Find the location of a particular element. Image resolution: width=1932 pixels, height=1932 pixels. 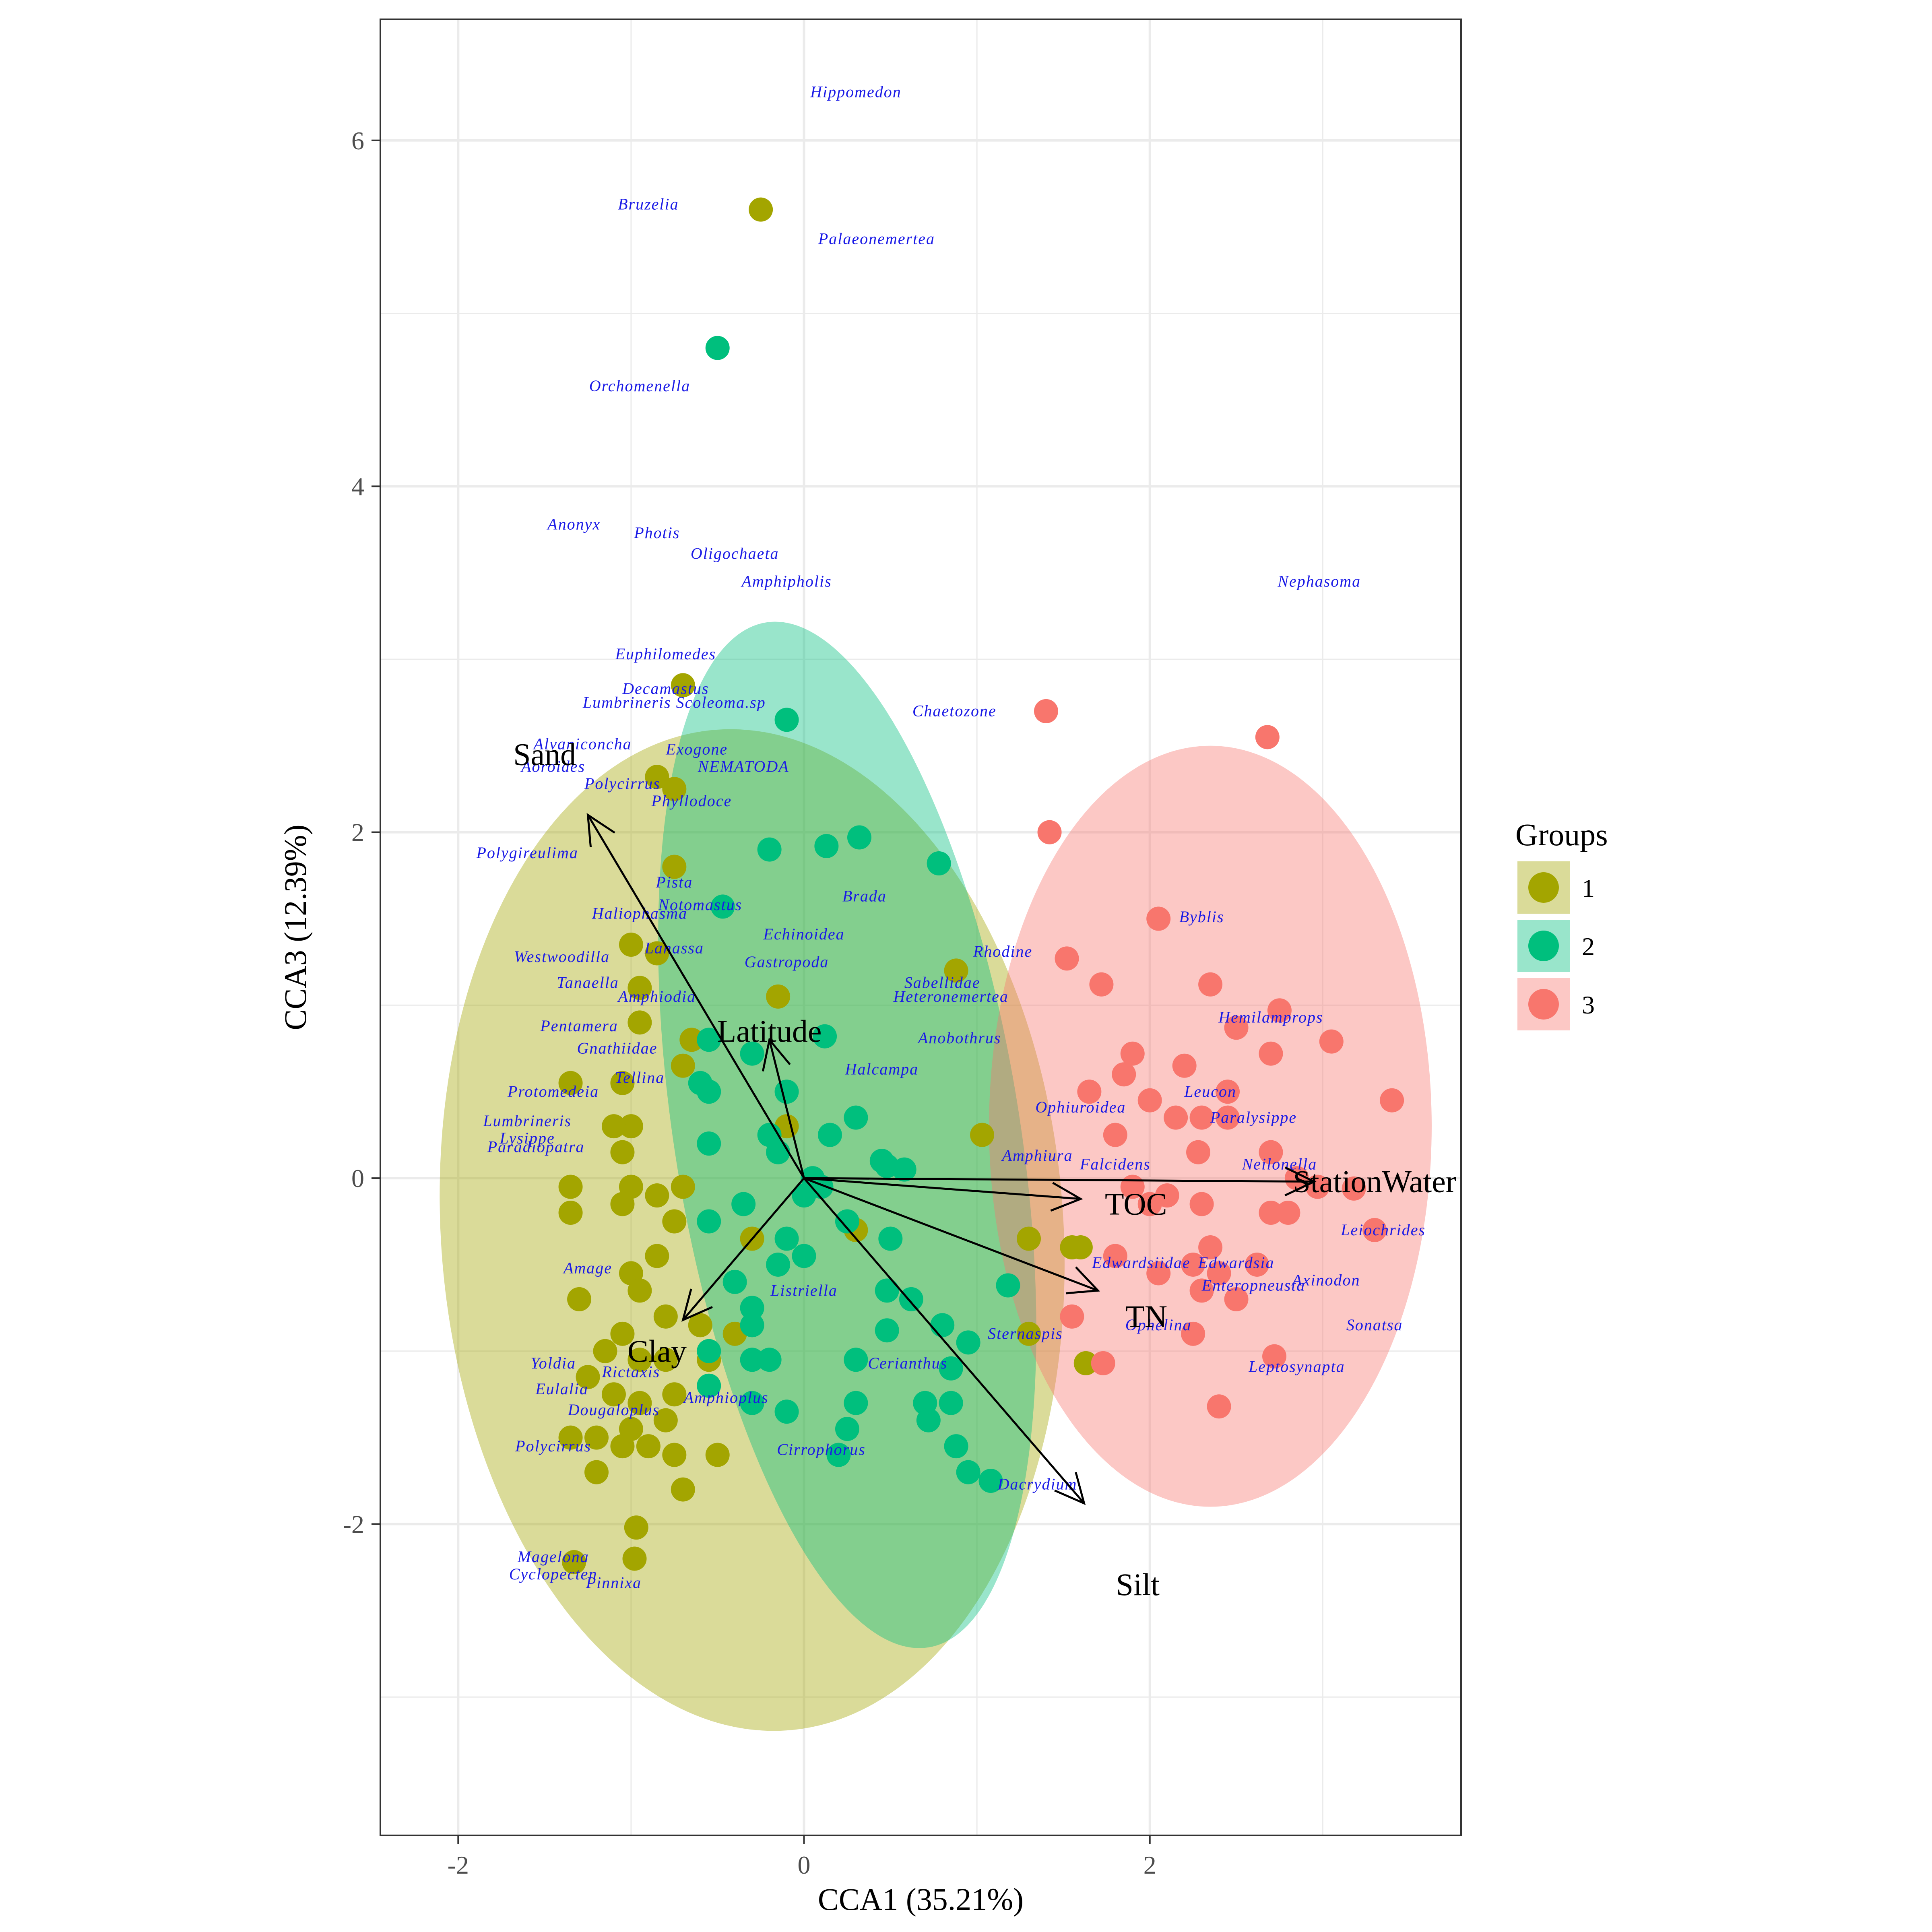

y-tick-label: 2 is located at coordinates (357, 832).